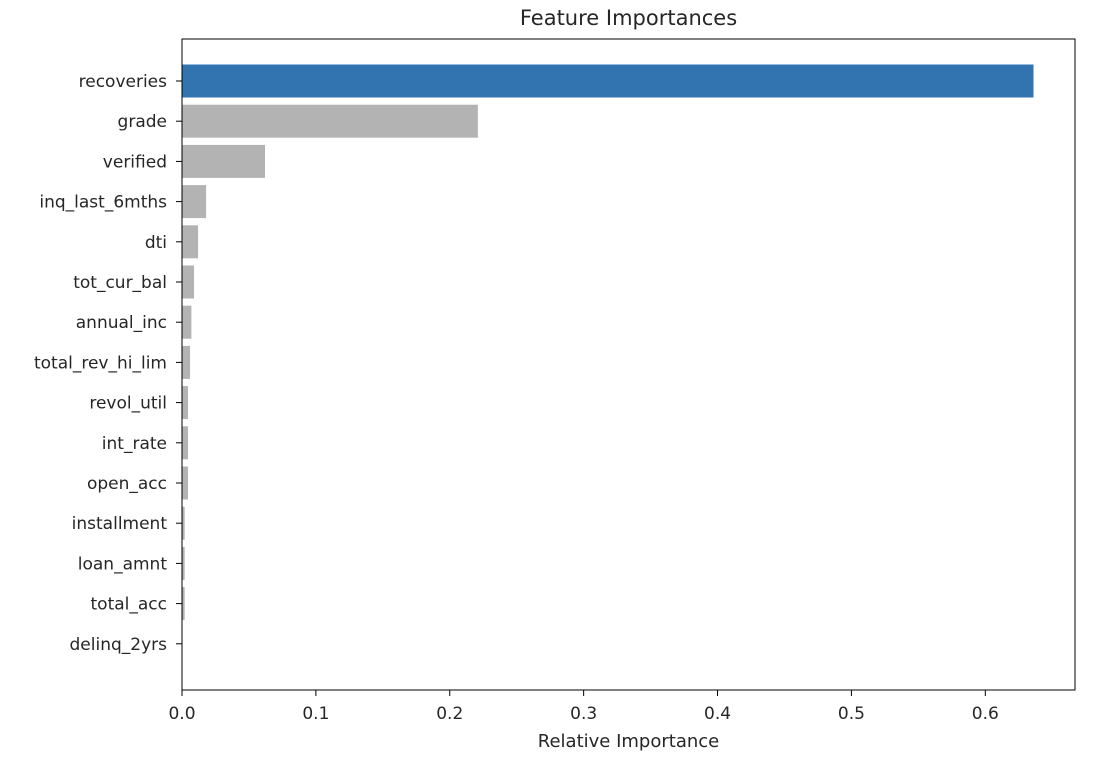 The image size is (1116, 768). I want to click on bar-grade, so click(330, 121).